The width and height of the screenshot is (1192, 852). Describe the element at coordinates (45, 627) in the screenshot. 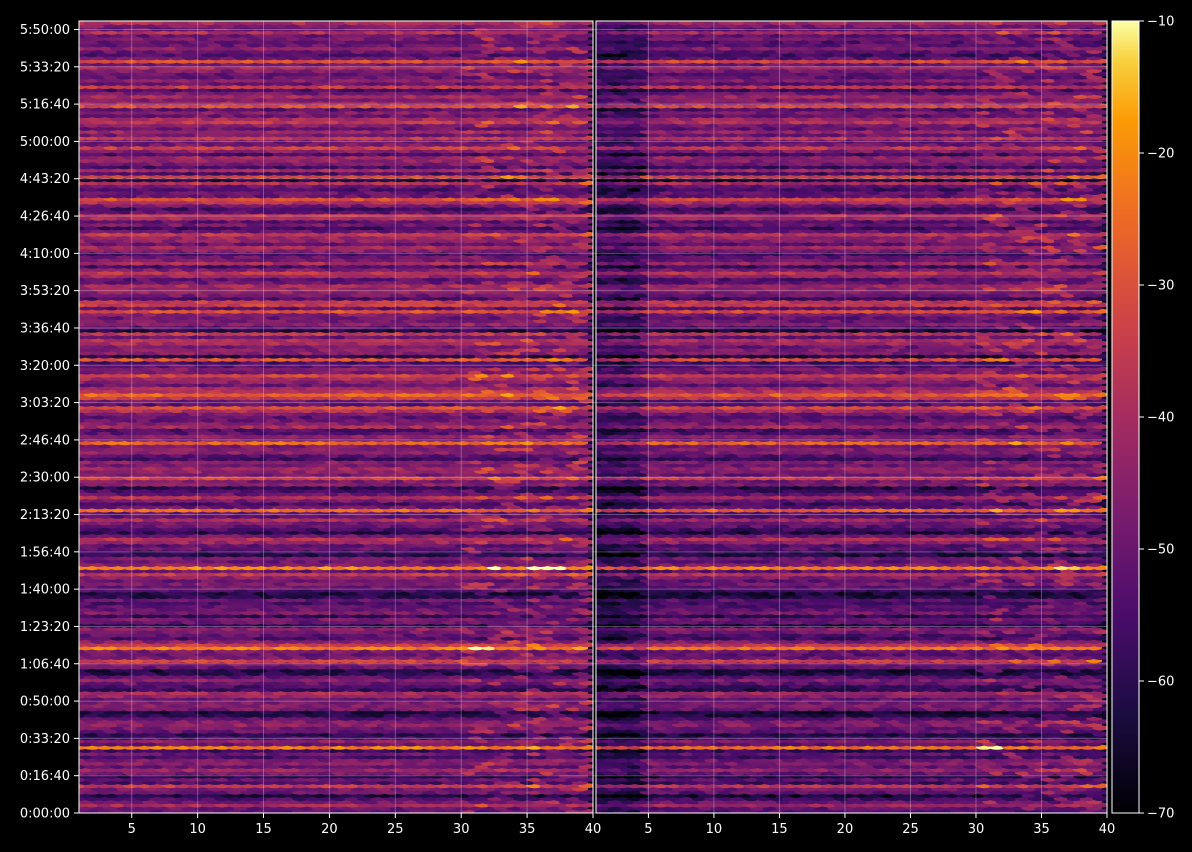

I see `y-tick-label: 1:23:20` at that location.